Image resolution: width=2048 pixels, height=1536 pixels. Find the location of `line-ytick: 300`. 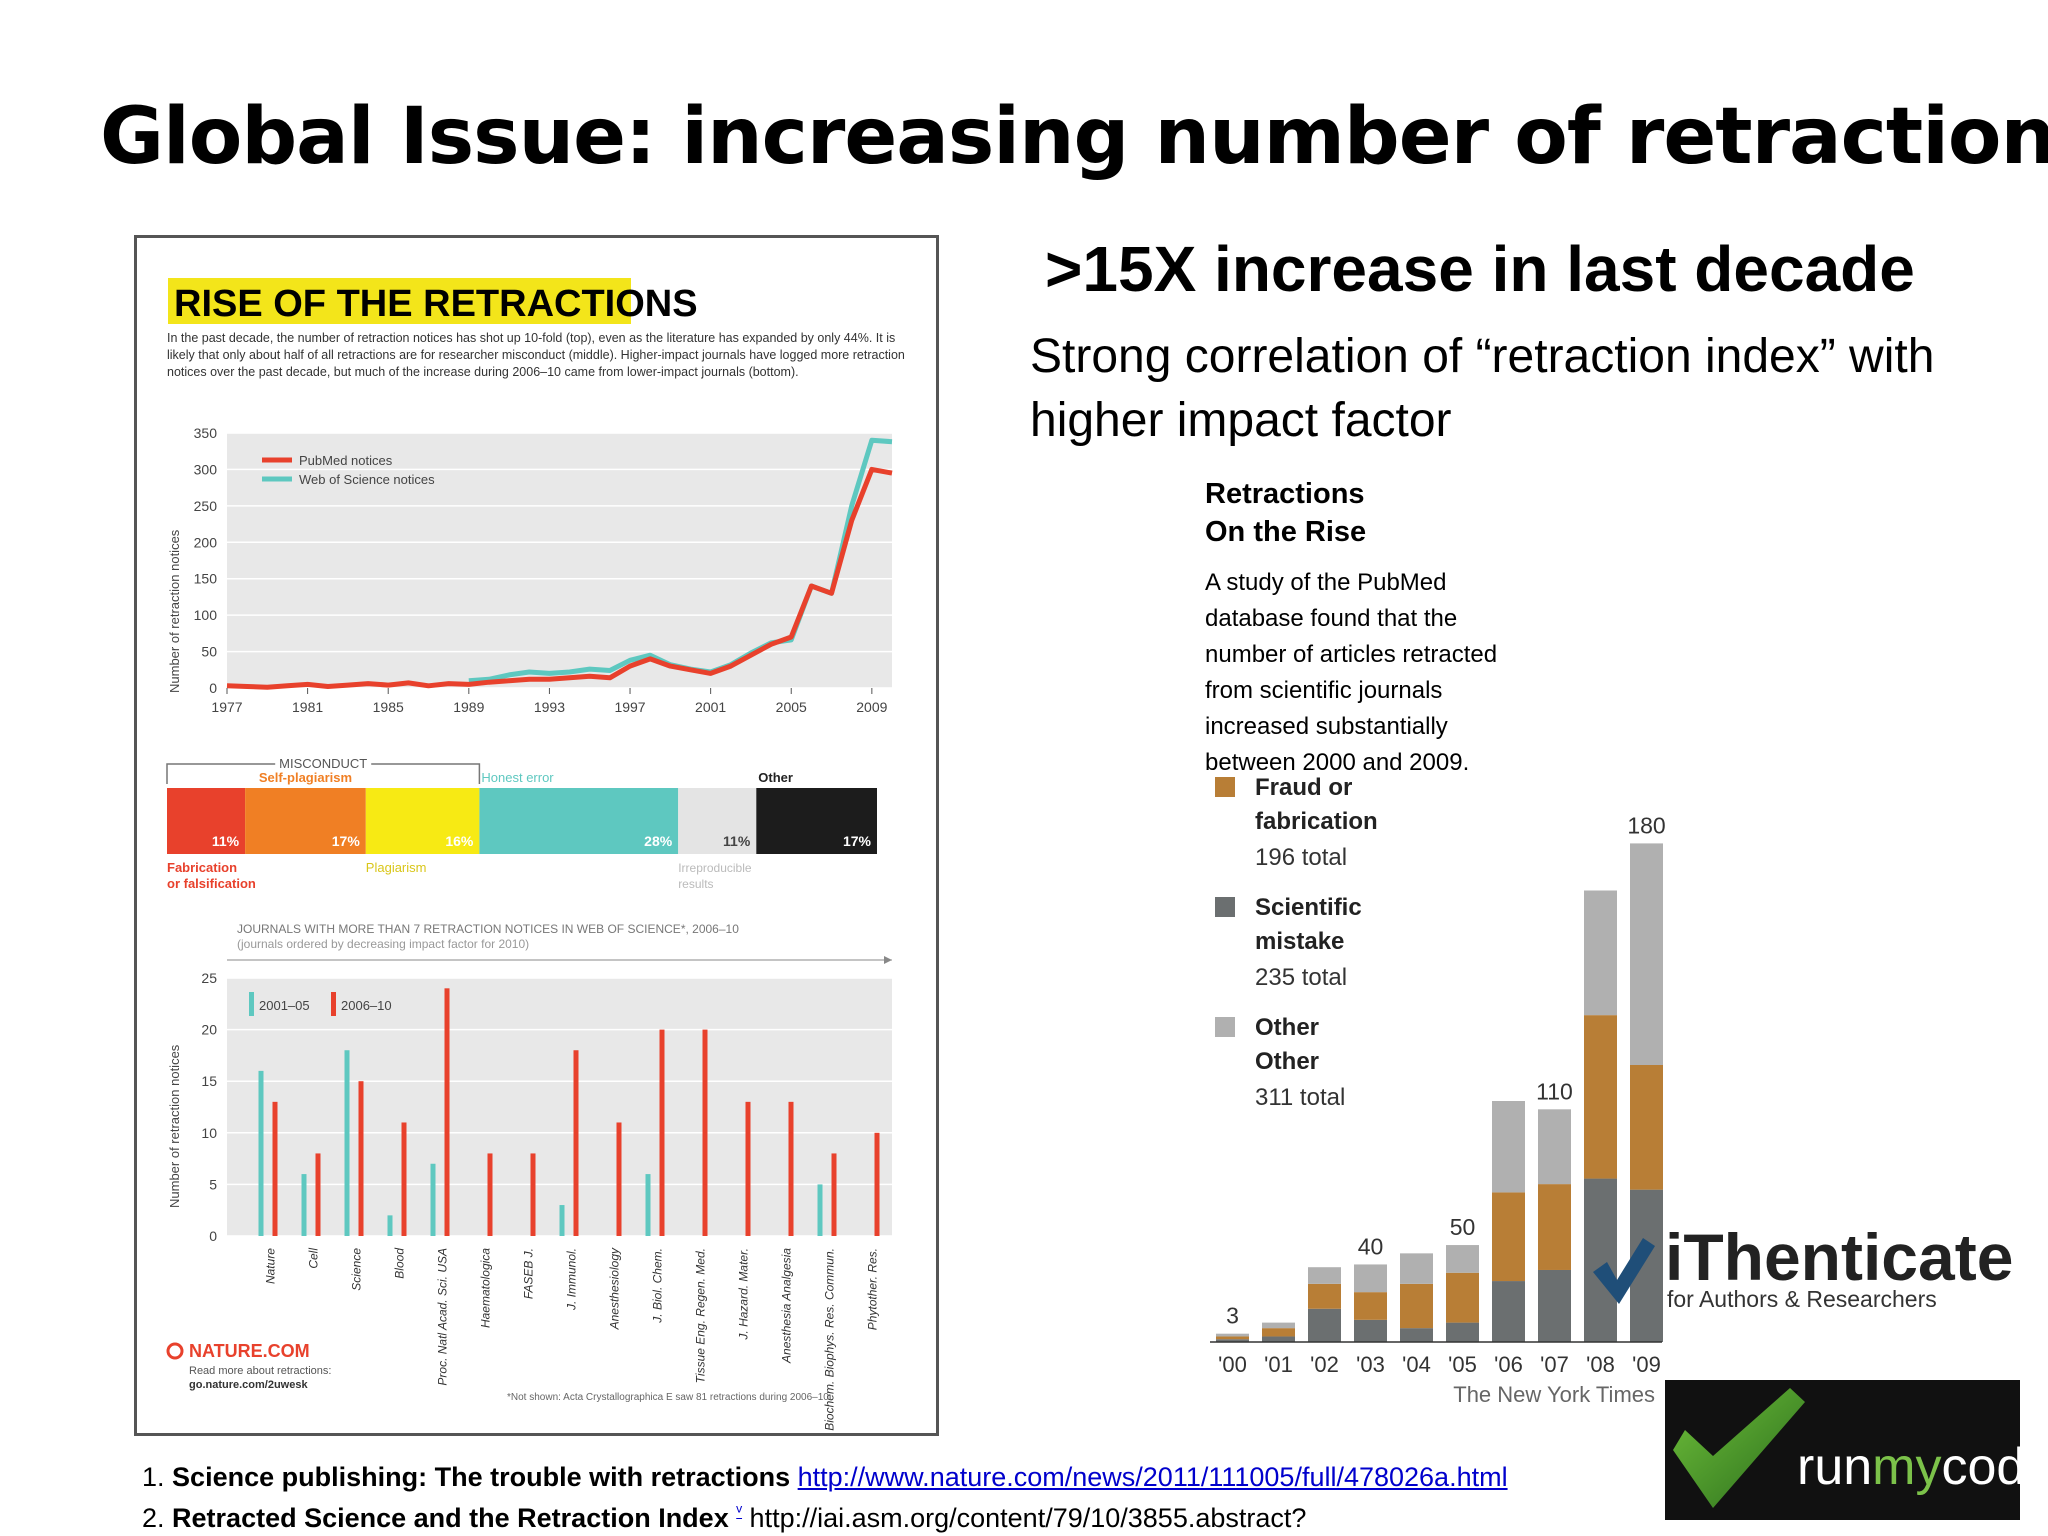

line-ytick: 300 is located at coordinates (206, 469).